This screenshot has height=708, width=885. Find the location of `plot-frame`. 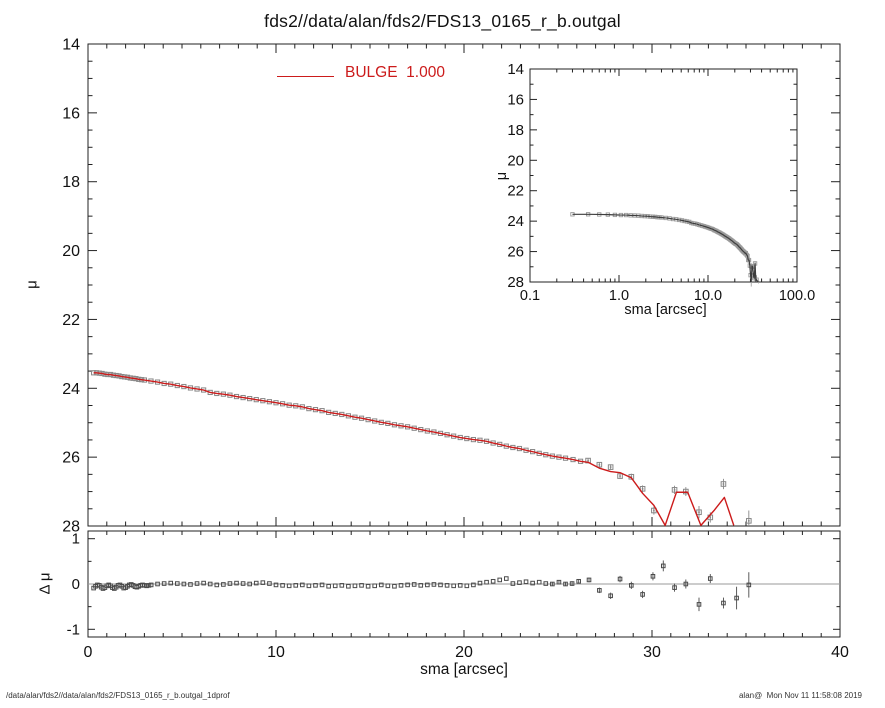

plot-frame is located at coordinates (663, 175).